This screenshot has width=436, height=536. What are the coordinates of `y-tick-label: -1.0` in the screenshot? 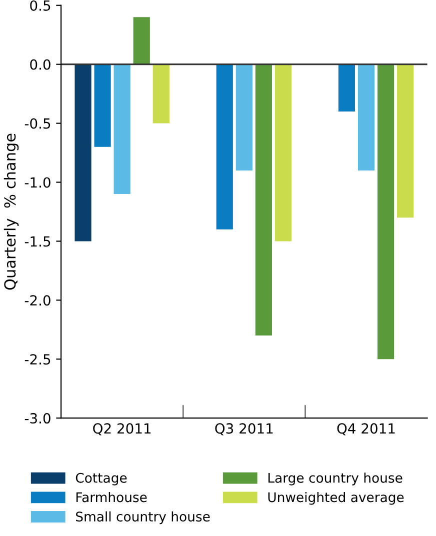 It's located at (37, 182).